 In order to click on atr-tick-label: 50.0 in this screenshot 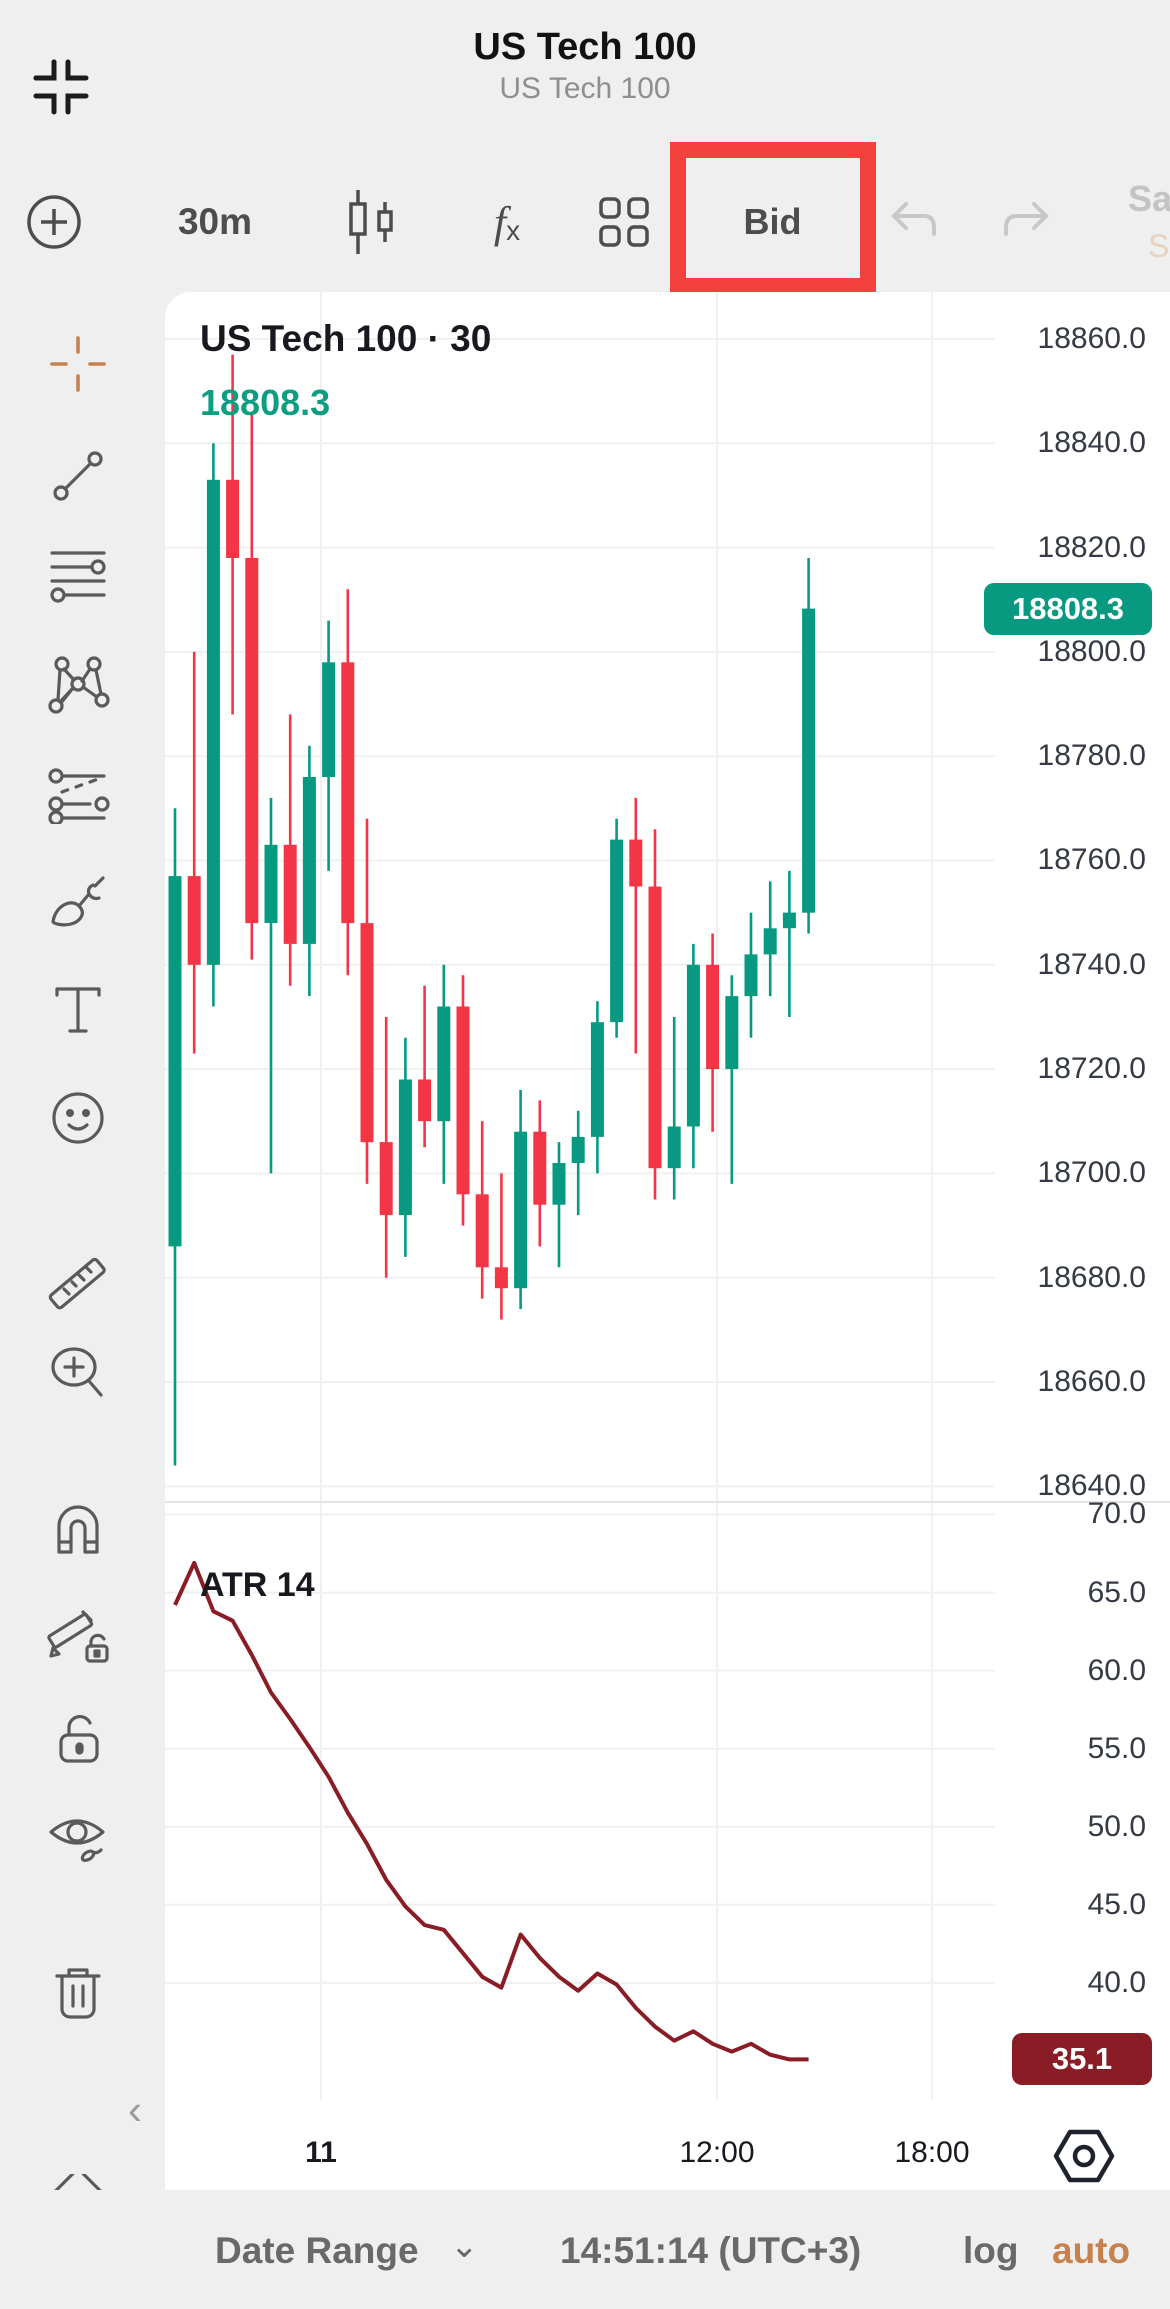, I will do `click(1116, 1826)`.